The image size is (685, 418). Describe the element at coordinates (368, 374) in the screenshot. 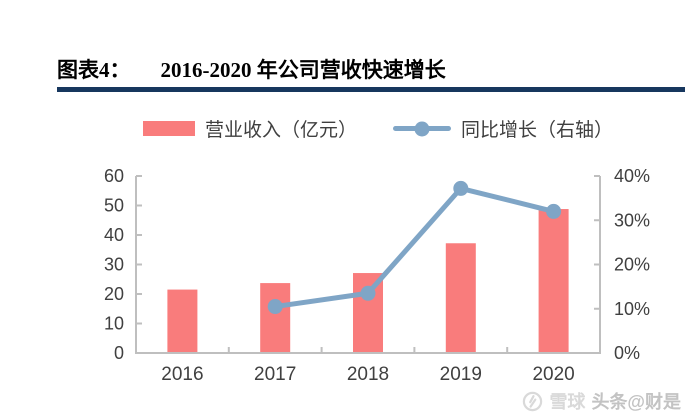

I see `svg-text: 2018` at that location.